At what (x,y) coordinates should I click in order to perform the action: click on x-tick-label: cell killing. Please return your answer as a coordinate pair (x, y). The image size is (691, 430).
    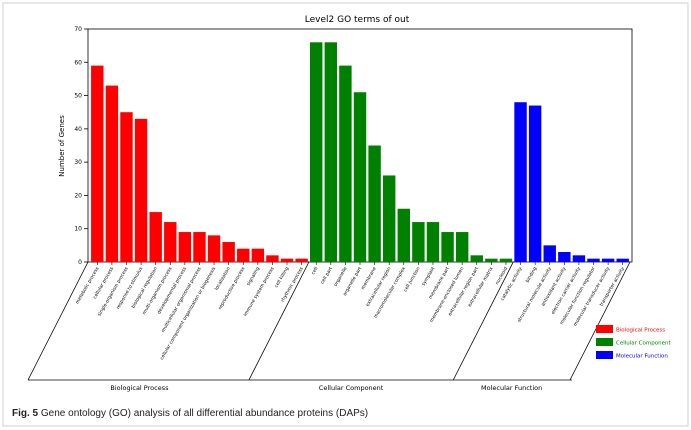
    Looking at the image, I should click on (282, 277).